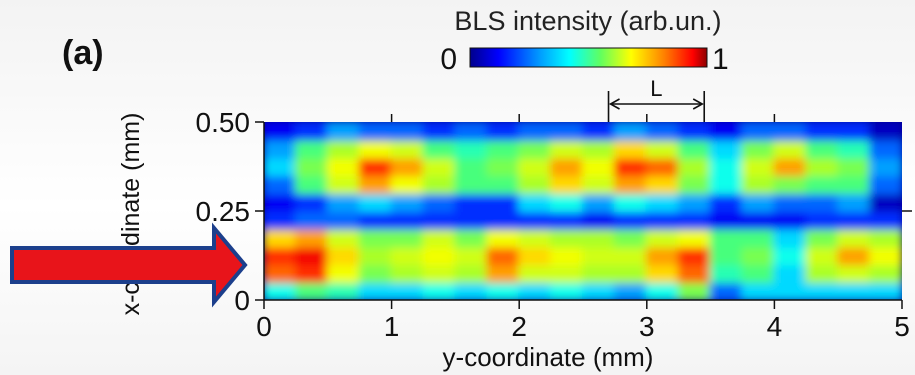 The width and height of the screenshot is (915, 375). What do you see at coordinates (392, 326) in the screenshot?
I see `x-tick-label: 1` at bounding box center [392, 326].